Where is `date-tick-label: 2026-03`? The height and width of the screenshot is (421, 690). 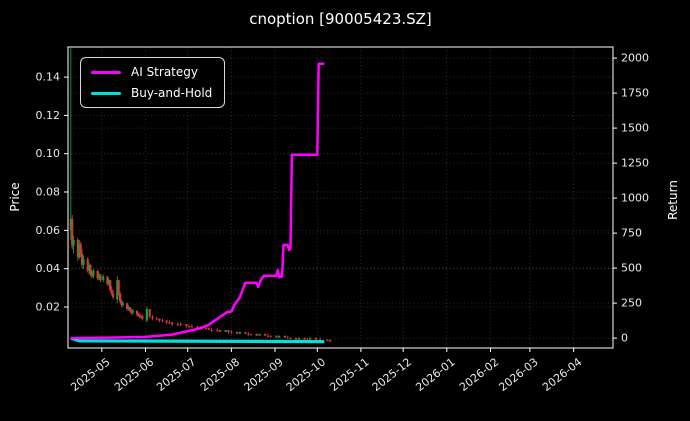
date-tick-label: 2026-03 is located at coordinates (518, 374).